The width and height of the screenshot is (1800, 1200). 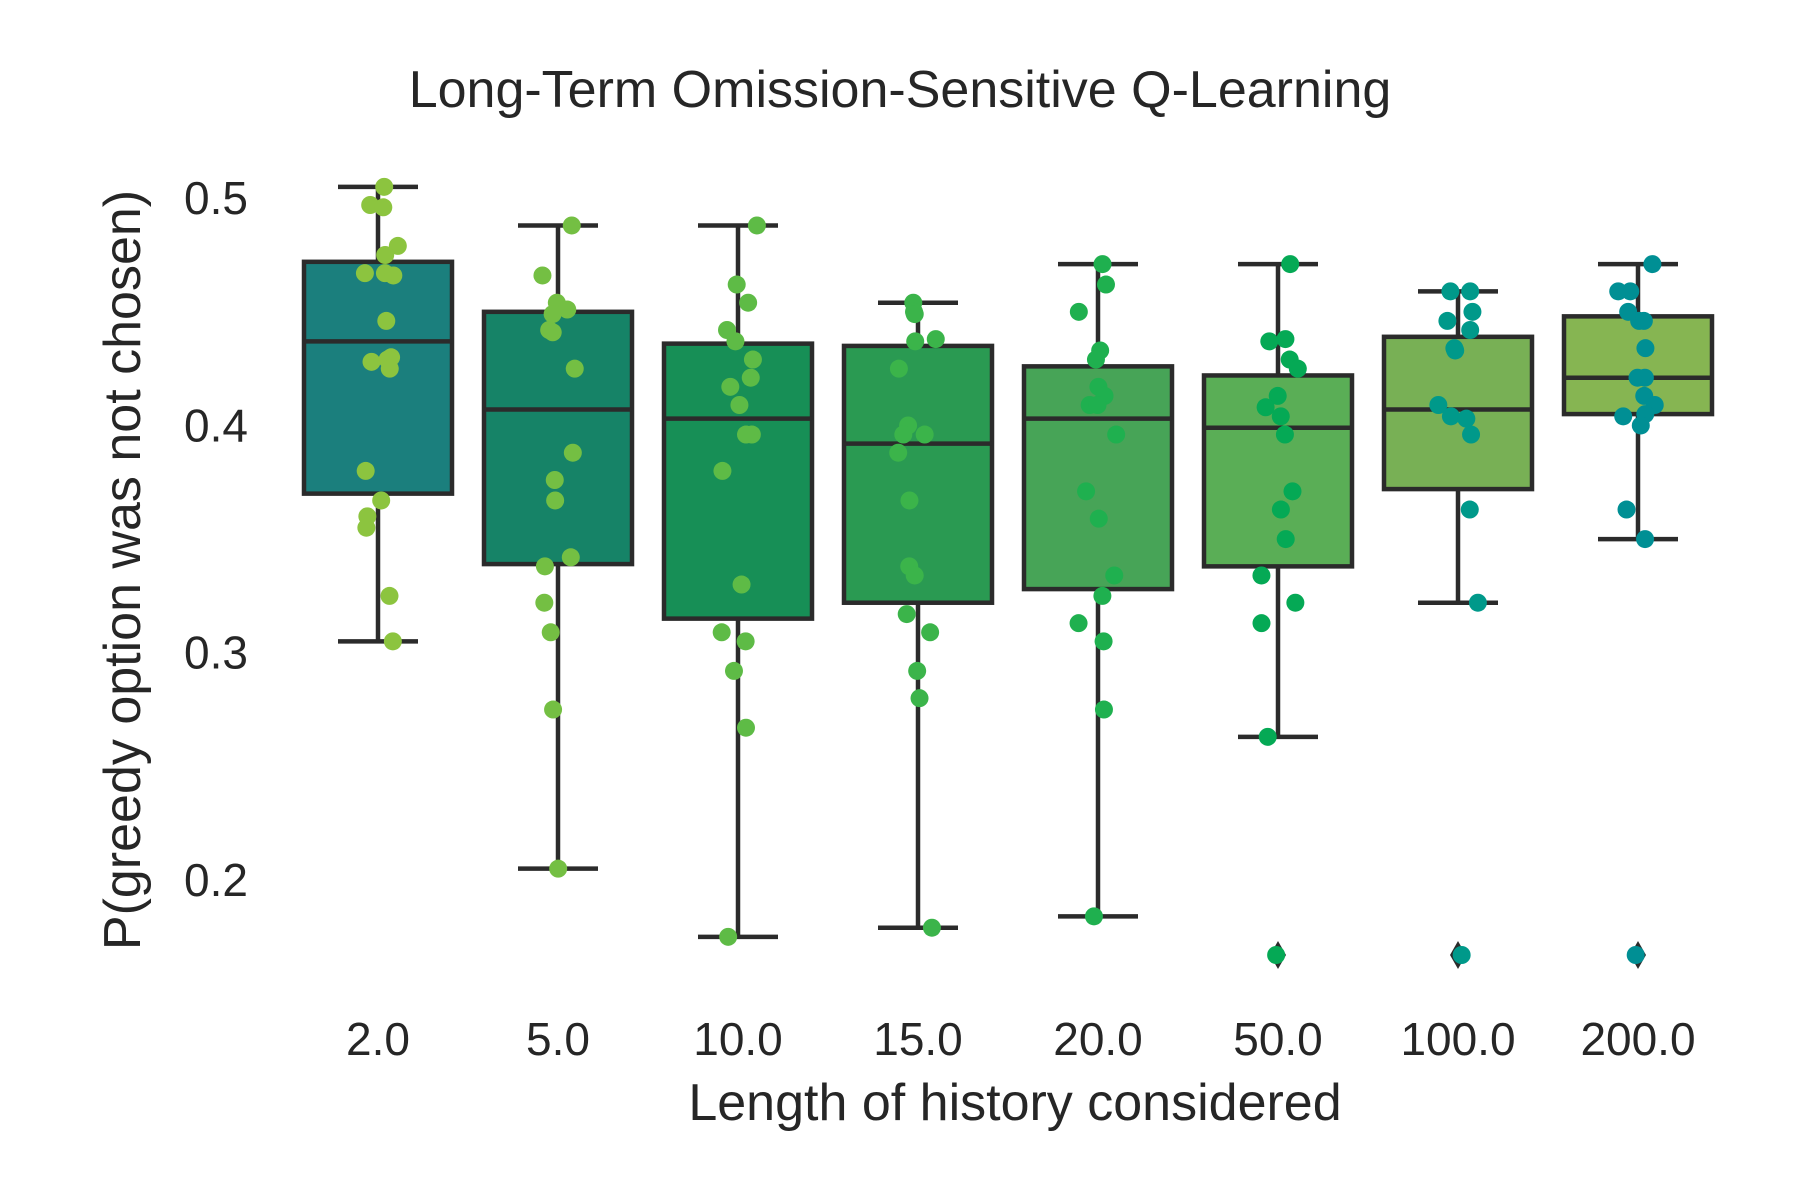 What do you see at coordinates (738, 1039) in the screenshot?
I see `x-tick-label: 10.0` at bounding box center [738, 1039].